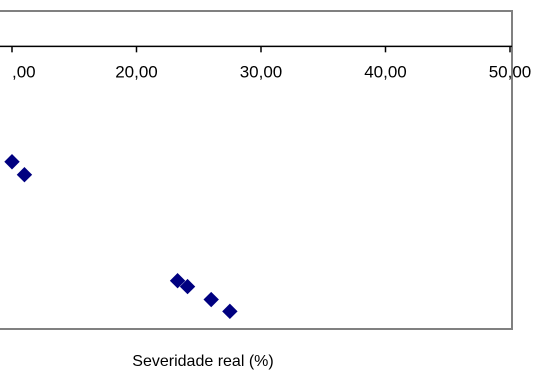  What do you see at coordinates (261, 49) in the screenshot?
I see `x-axis-ticks` at bounding box center [261, 49].